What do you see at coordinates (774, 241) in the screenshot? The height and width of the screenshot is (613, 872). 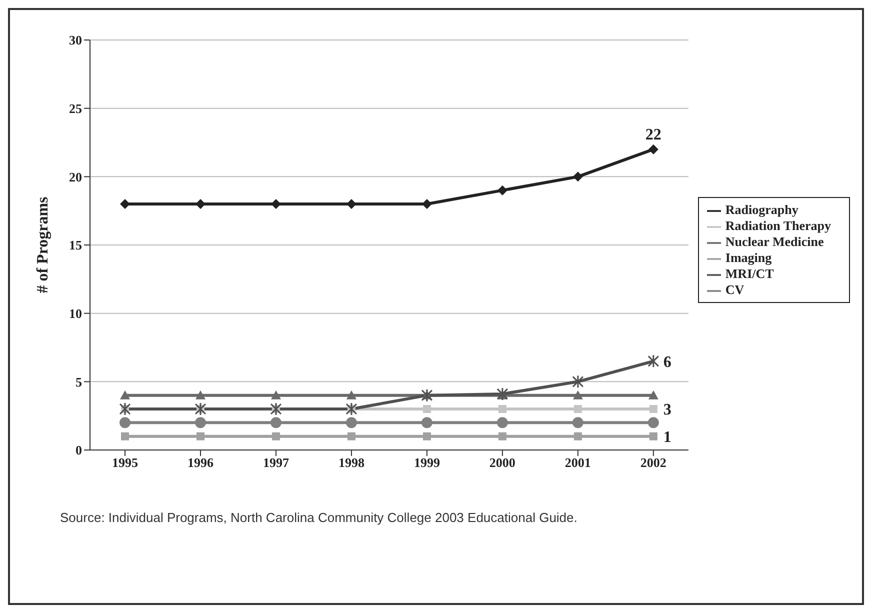 I see `legend-label: Nuclear Medicine` at bounding box center [774, 241].